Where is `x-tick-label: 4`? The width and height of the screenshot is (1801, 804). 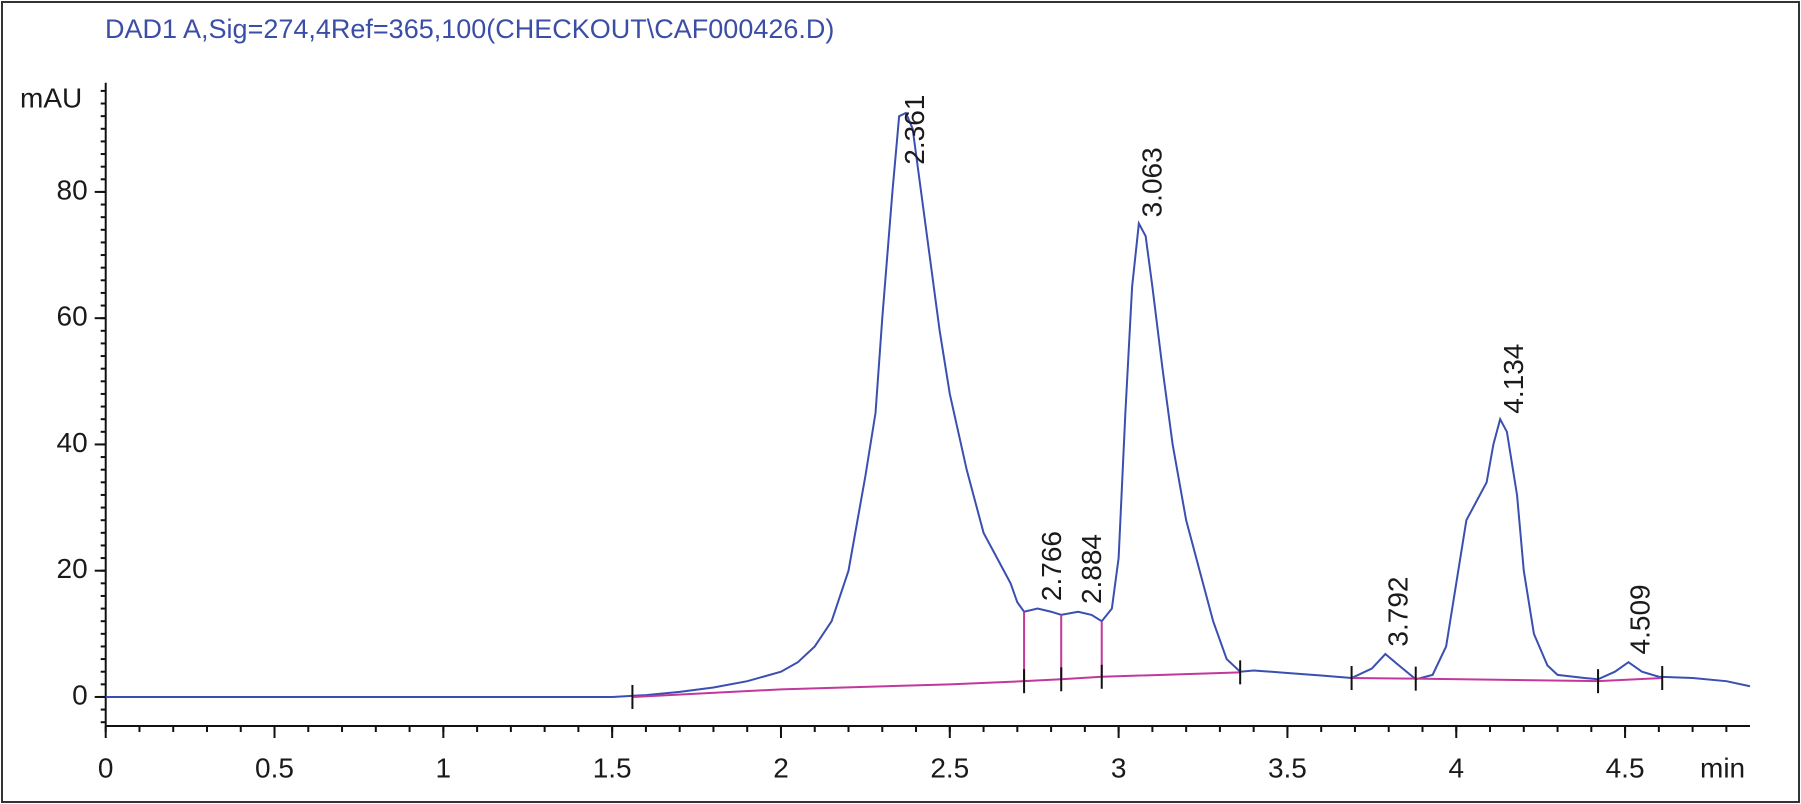
x-tick-label: 4 is located at coordinates (1456, 767).